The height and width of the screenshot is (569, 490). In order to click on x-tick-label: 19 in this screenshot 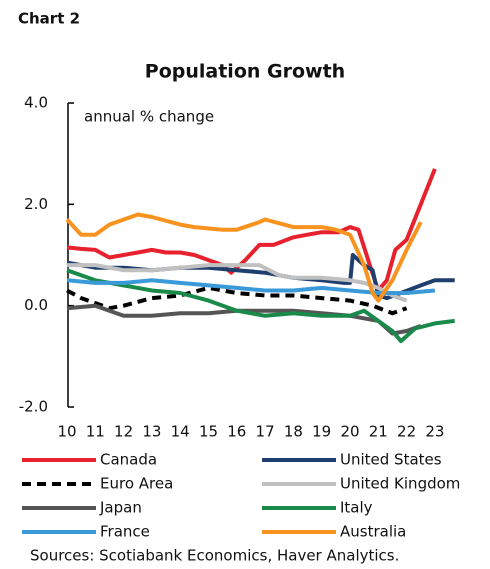, I will do `click(321, 432)`.